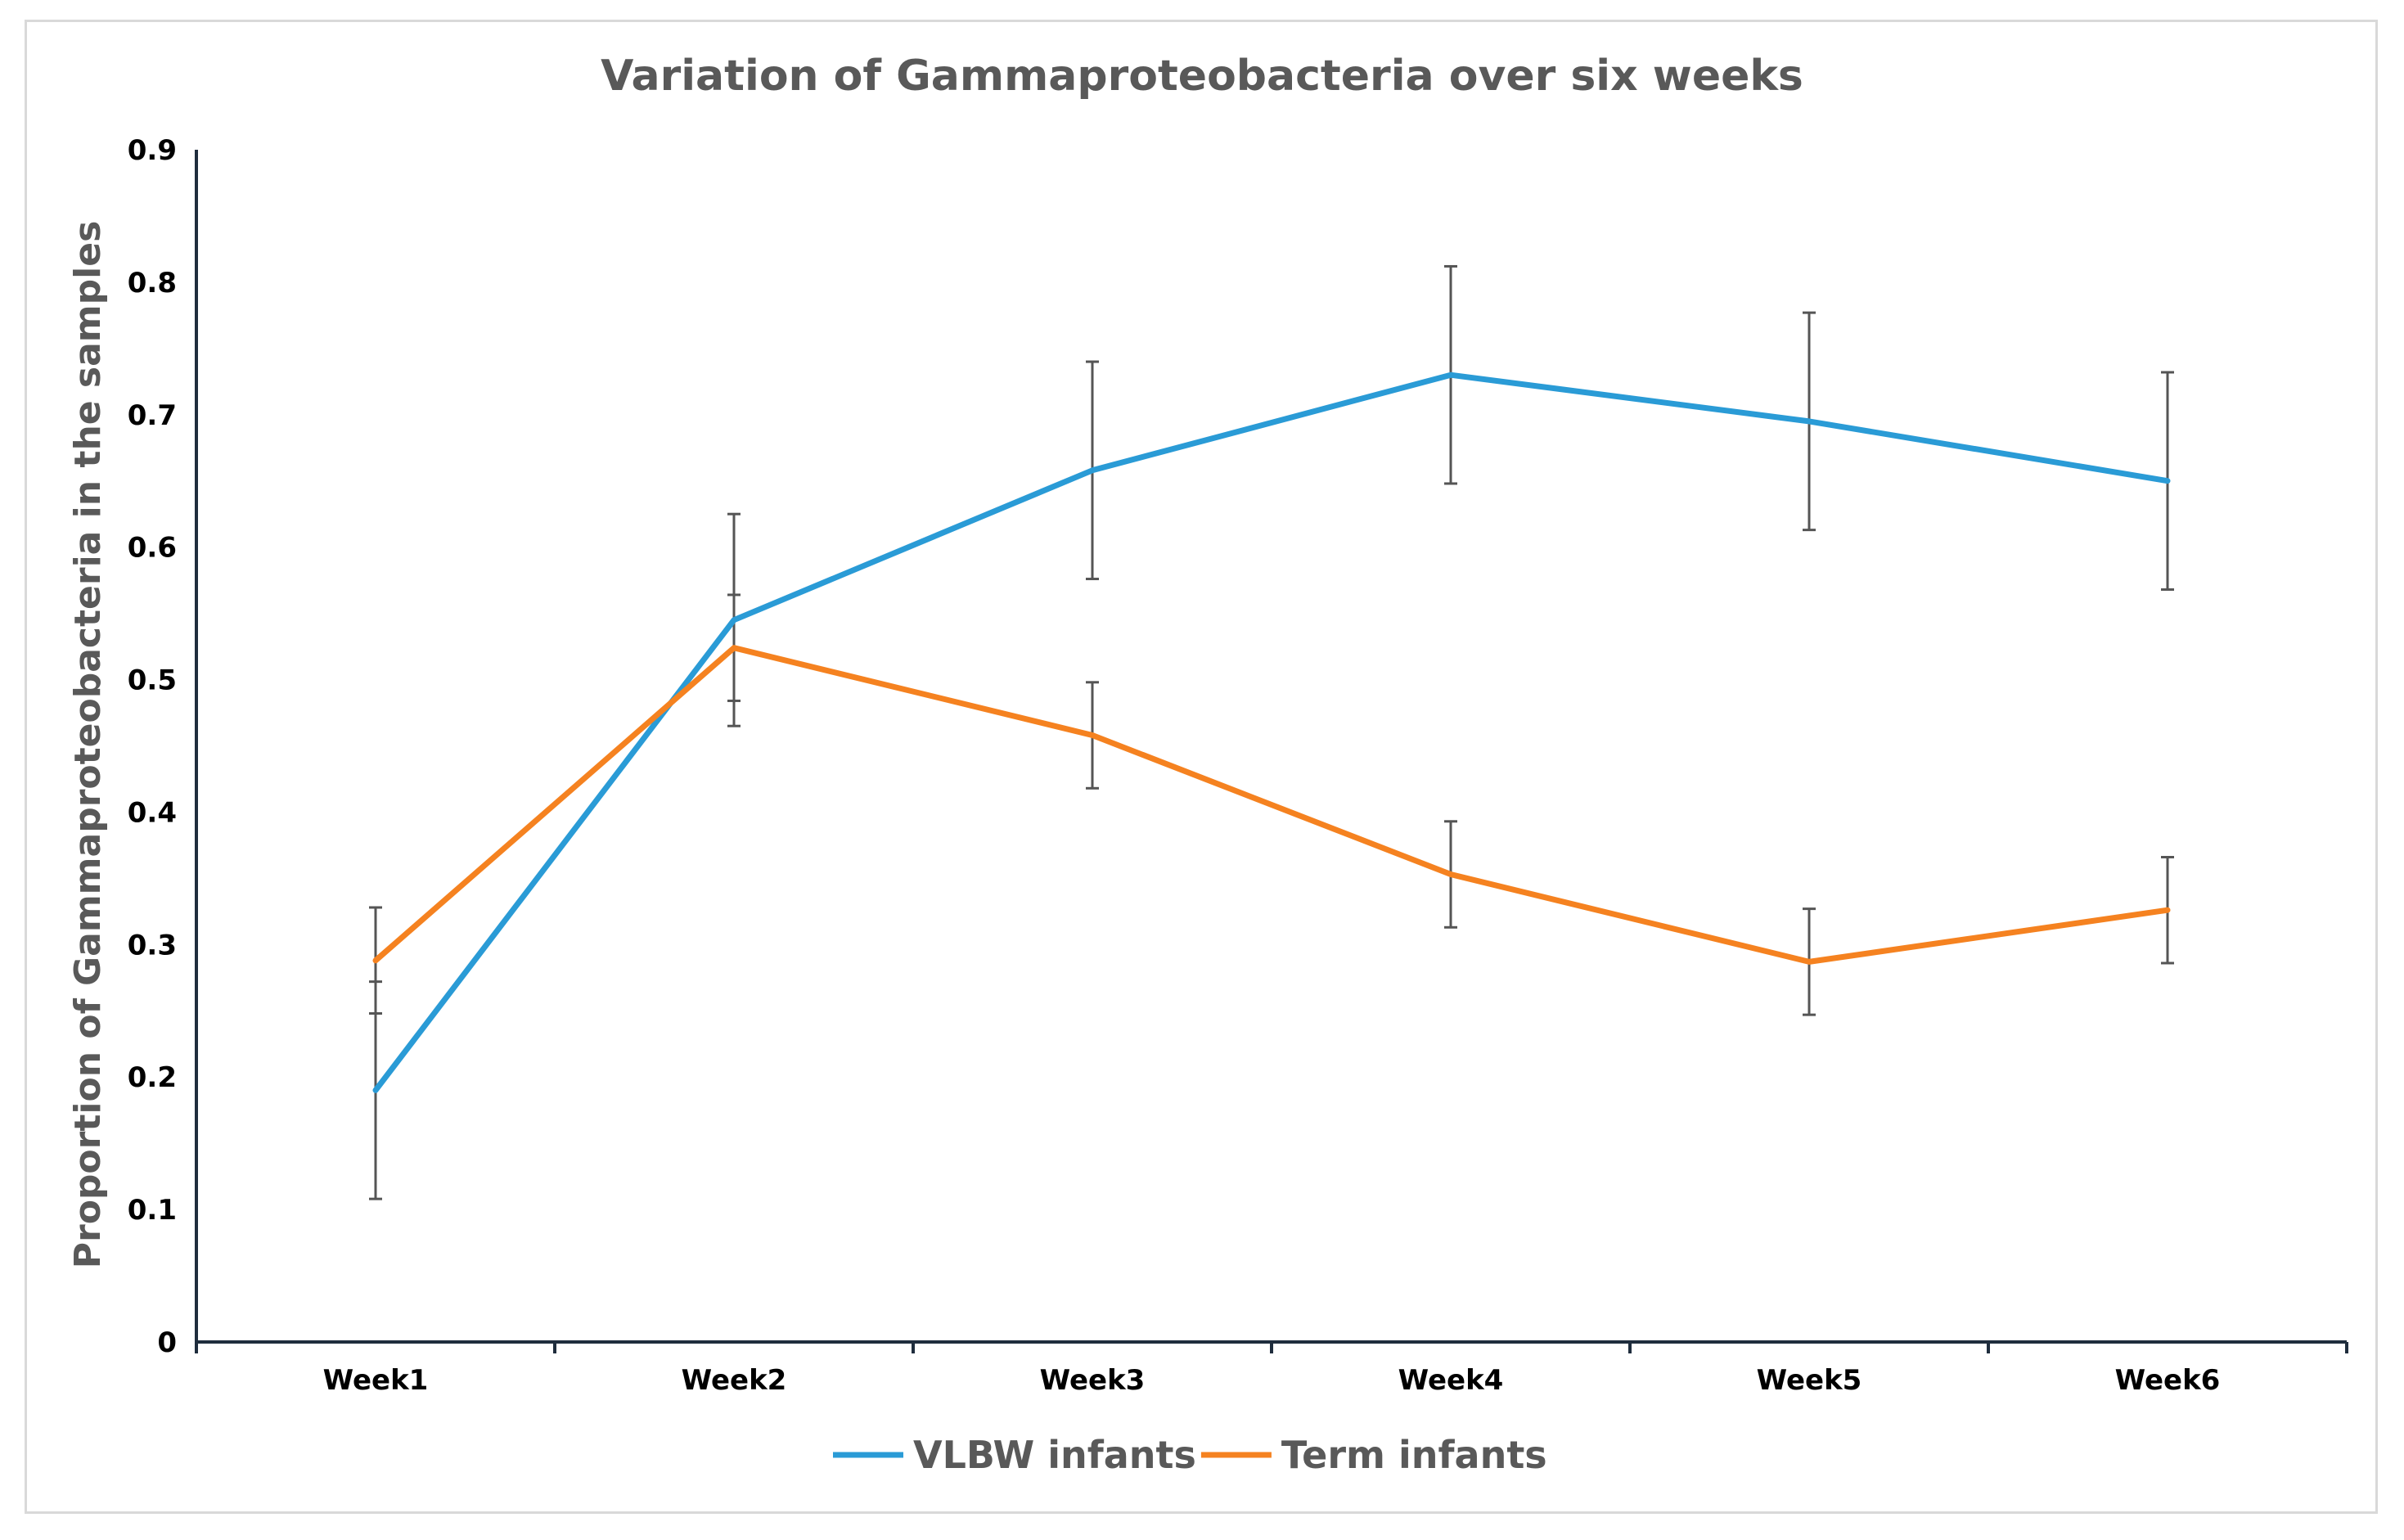 The height and width of the screenshot is (1540, 2404). Describe the element at coordinates (152, 945) in the screenshot. I see `y-tick-label: 0.3` at that location.